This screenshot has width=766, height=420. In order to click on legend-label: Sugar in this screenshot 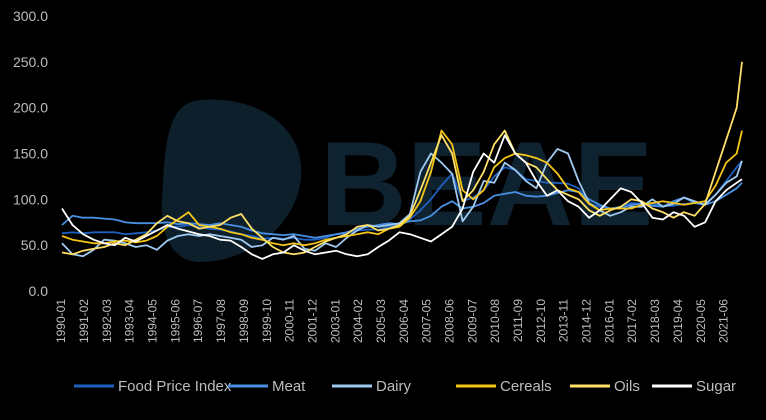, I will do `click(716, 386)`.